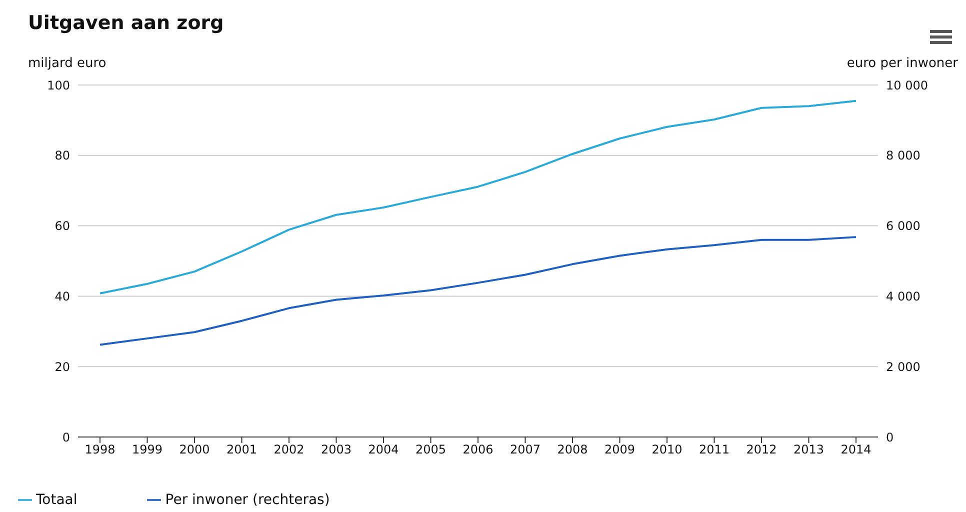 This screenshot has width=966, height=512. I want to click on x-tick-label: 2003, so click(336, 449).